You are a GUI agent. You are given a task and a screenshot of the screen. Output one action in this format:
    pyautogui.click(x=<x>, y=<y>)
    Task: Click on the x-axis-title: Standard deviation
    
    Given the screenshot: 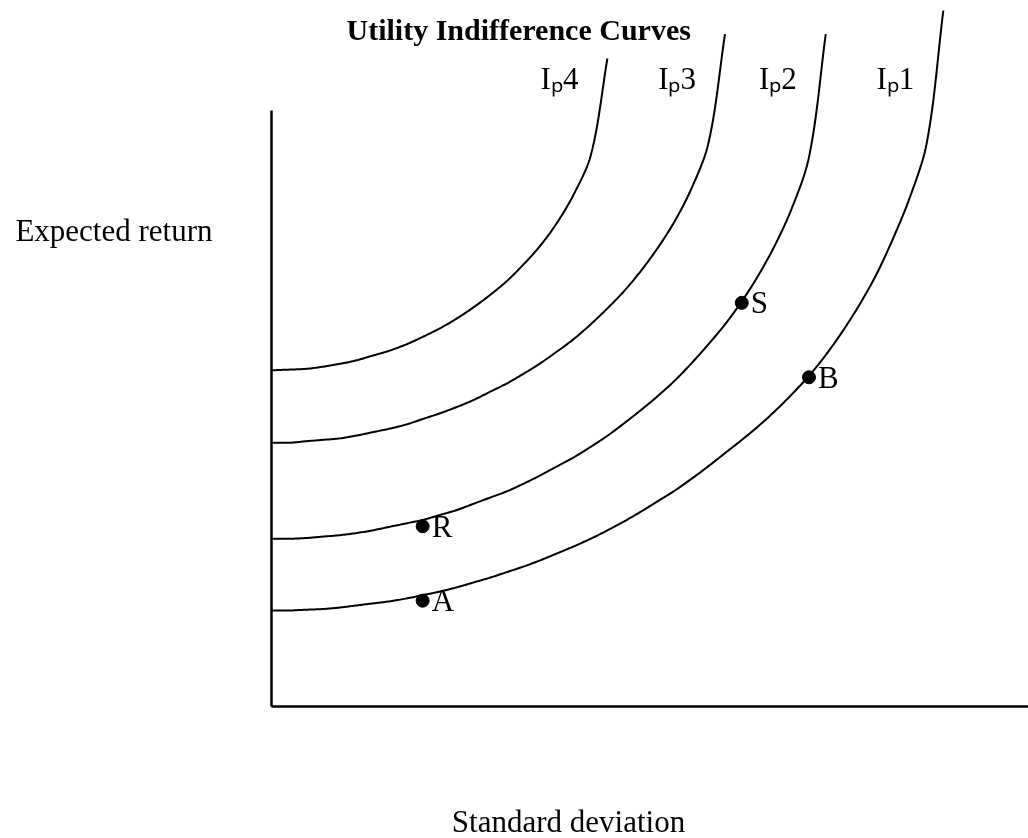 What is the action you would take?
    pyautogui.click(x=568, y=821)
    